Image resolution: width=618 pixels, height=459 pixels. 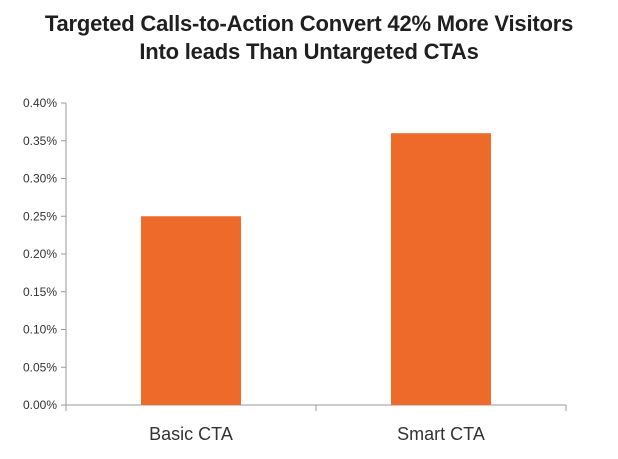 What do you see at coordinates (40, 330) in the screenshot?
I see `y-tick-label: 0.10%` at bounding box center [40, 330].